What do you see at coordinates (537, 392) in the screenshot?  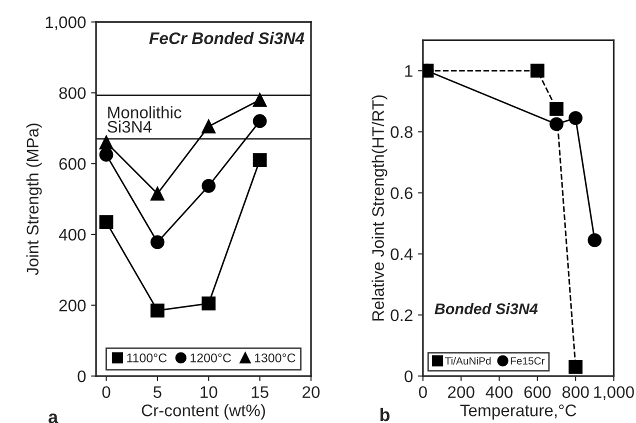 I see `x-tick-label: 600` at bounding box center [537, 392].